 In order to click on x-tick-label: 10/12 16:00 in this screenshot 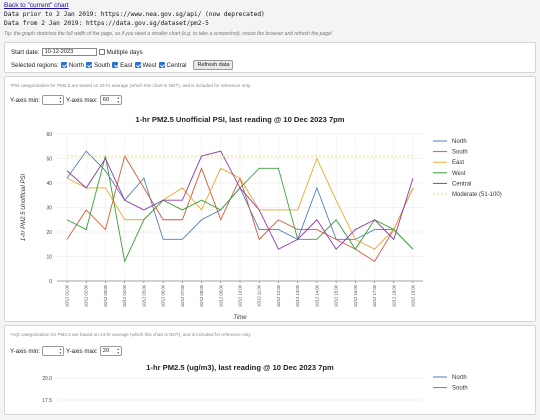, I will do `click(355, 295)`.